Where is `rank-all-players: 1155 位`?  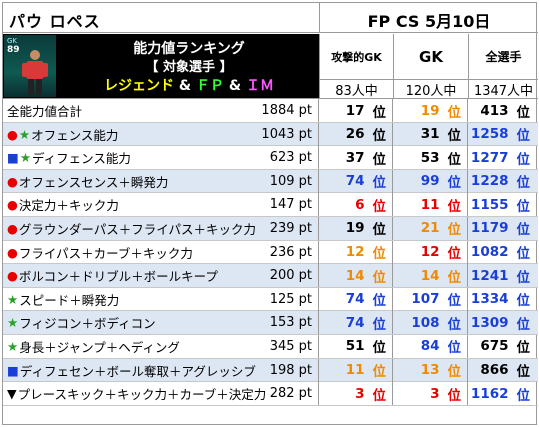 rank-all-players: 1155 位 is located at coordinates (500, 205).